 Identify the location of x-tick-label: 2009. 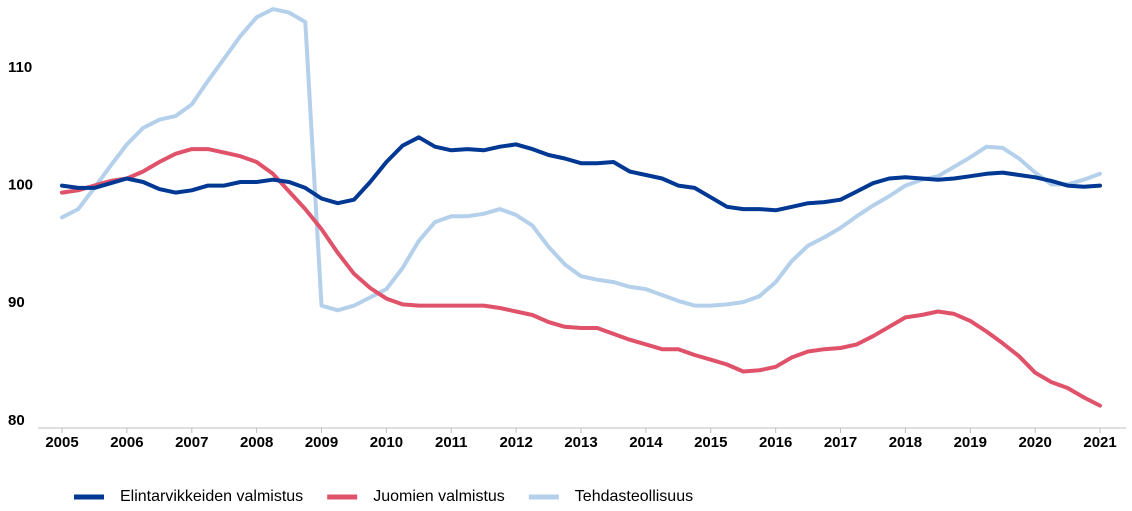
(321, 442).